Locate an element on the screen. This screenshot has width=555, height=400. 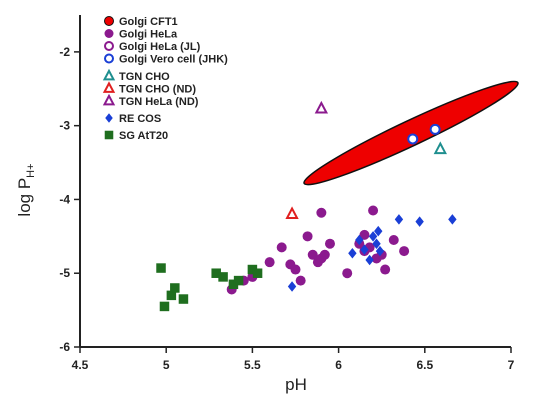
x-tick-label: 7 is located at coordinates (511, 365).